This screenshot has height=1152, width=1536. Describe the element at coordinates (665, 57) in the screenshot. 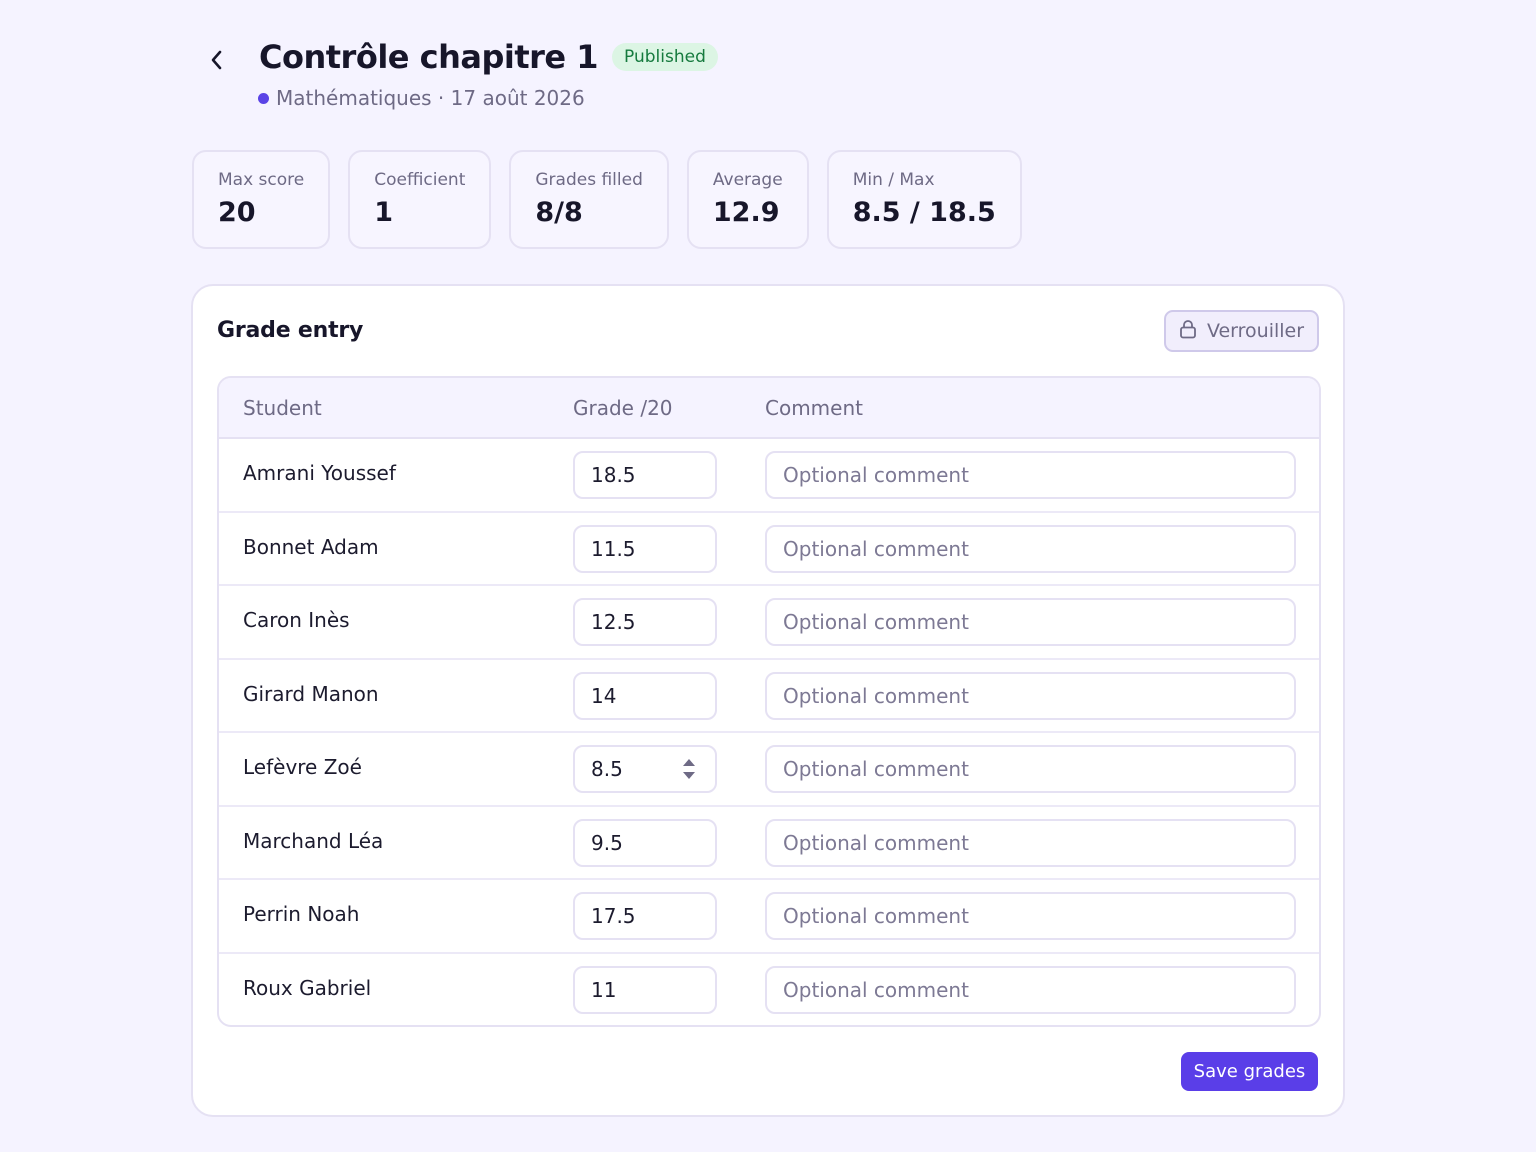

I see `status-badge: Published` at that location.